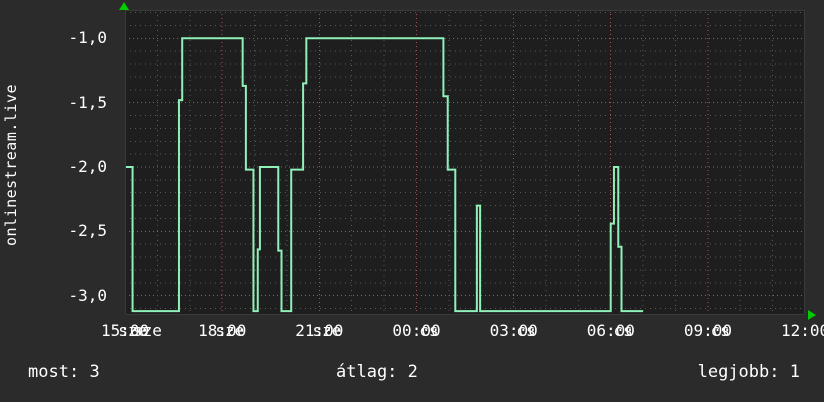 The width and height of the screenshot is (824, 402). Describe the element at coordinates (708, 330) in the screenshot. I see `x-axis-tick-label: 09:00` at that location.